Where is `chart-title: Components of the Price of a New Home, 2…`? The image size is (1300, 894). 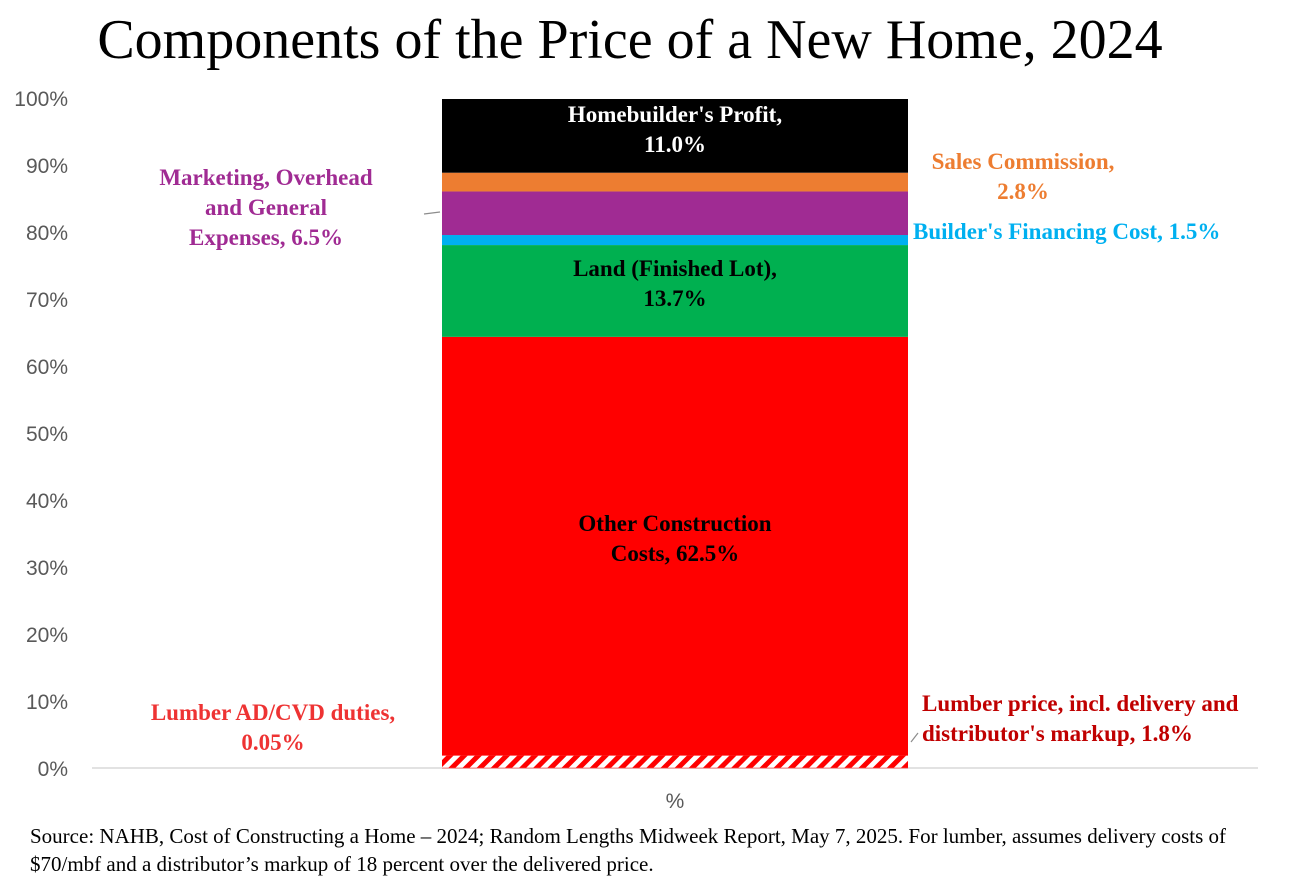
chart-title: Components of the Price of a New Home, 2… is located at coordinates (630, 40).